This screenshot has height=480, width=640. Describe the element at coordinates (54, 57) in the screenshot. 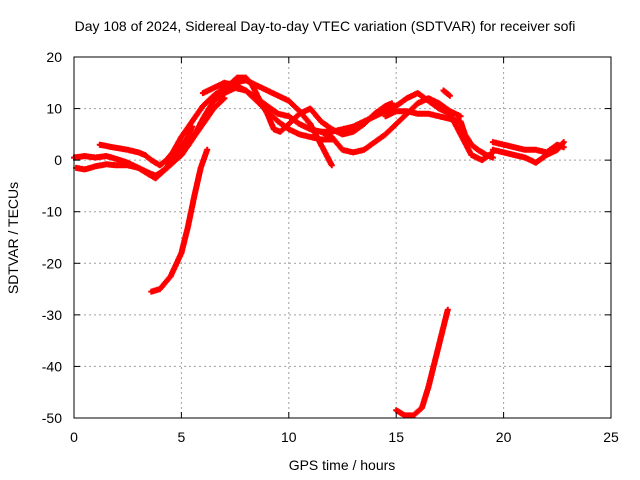

I see `y-tick-label: 20` at that location.